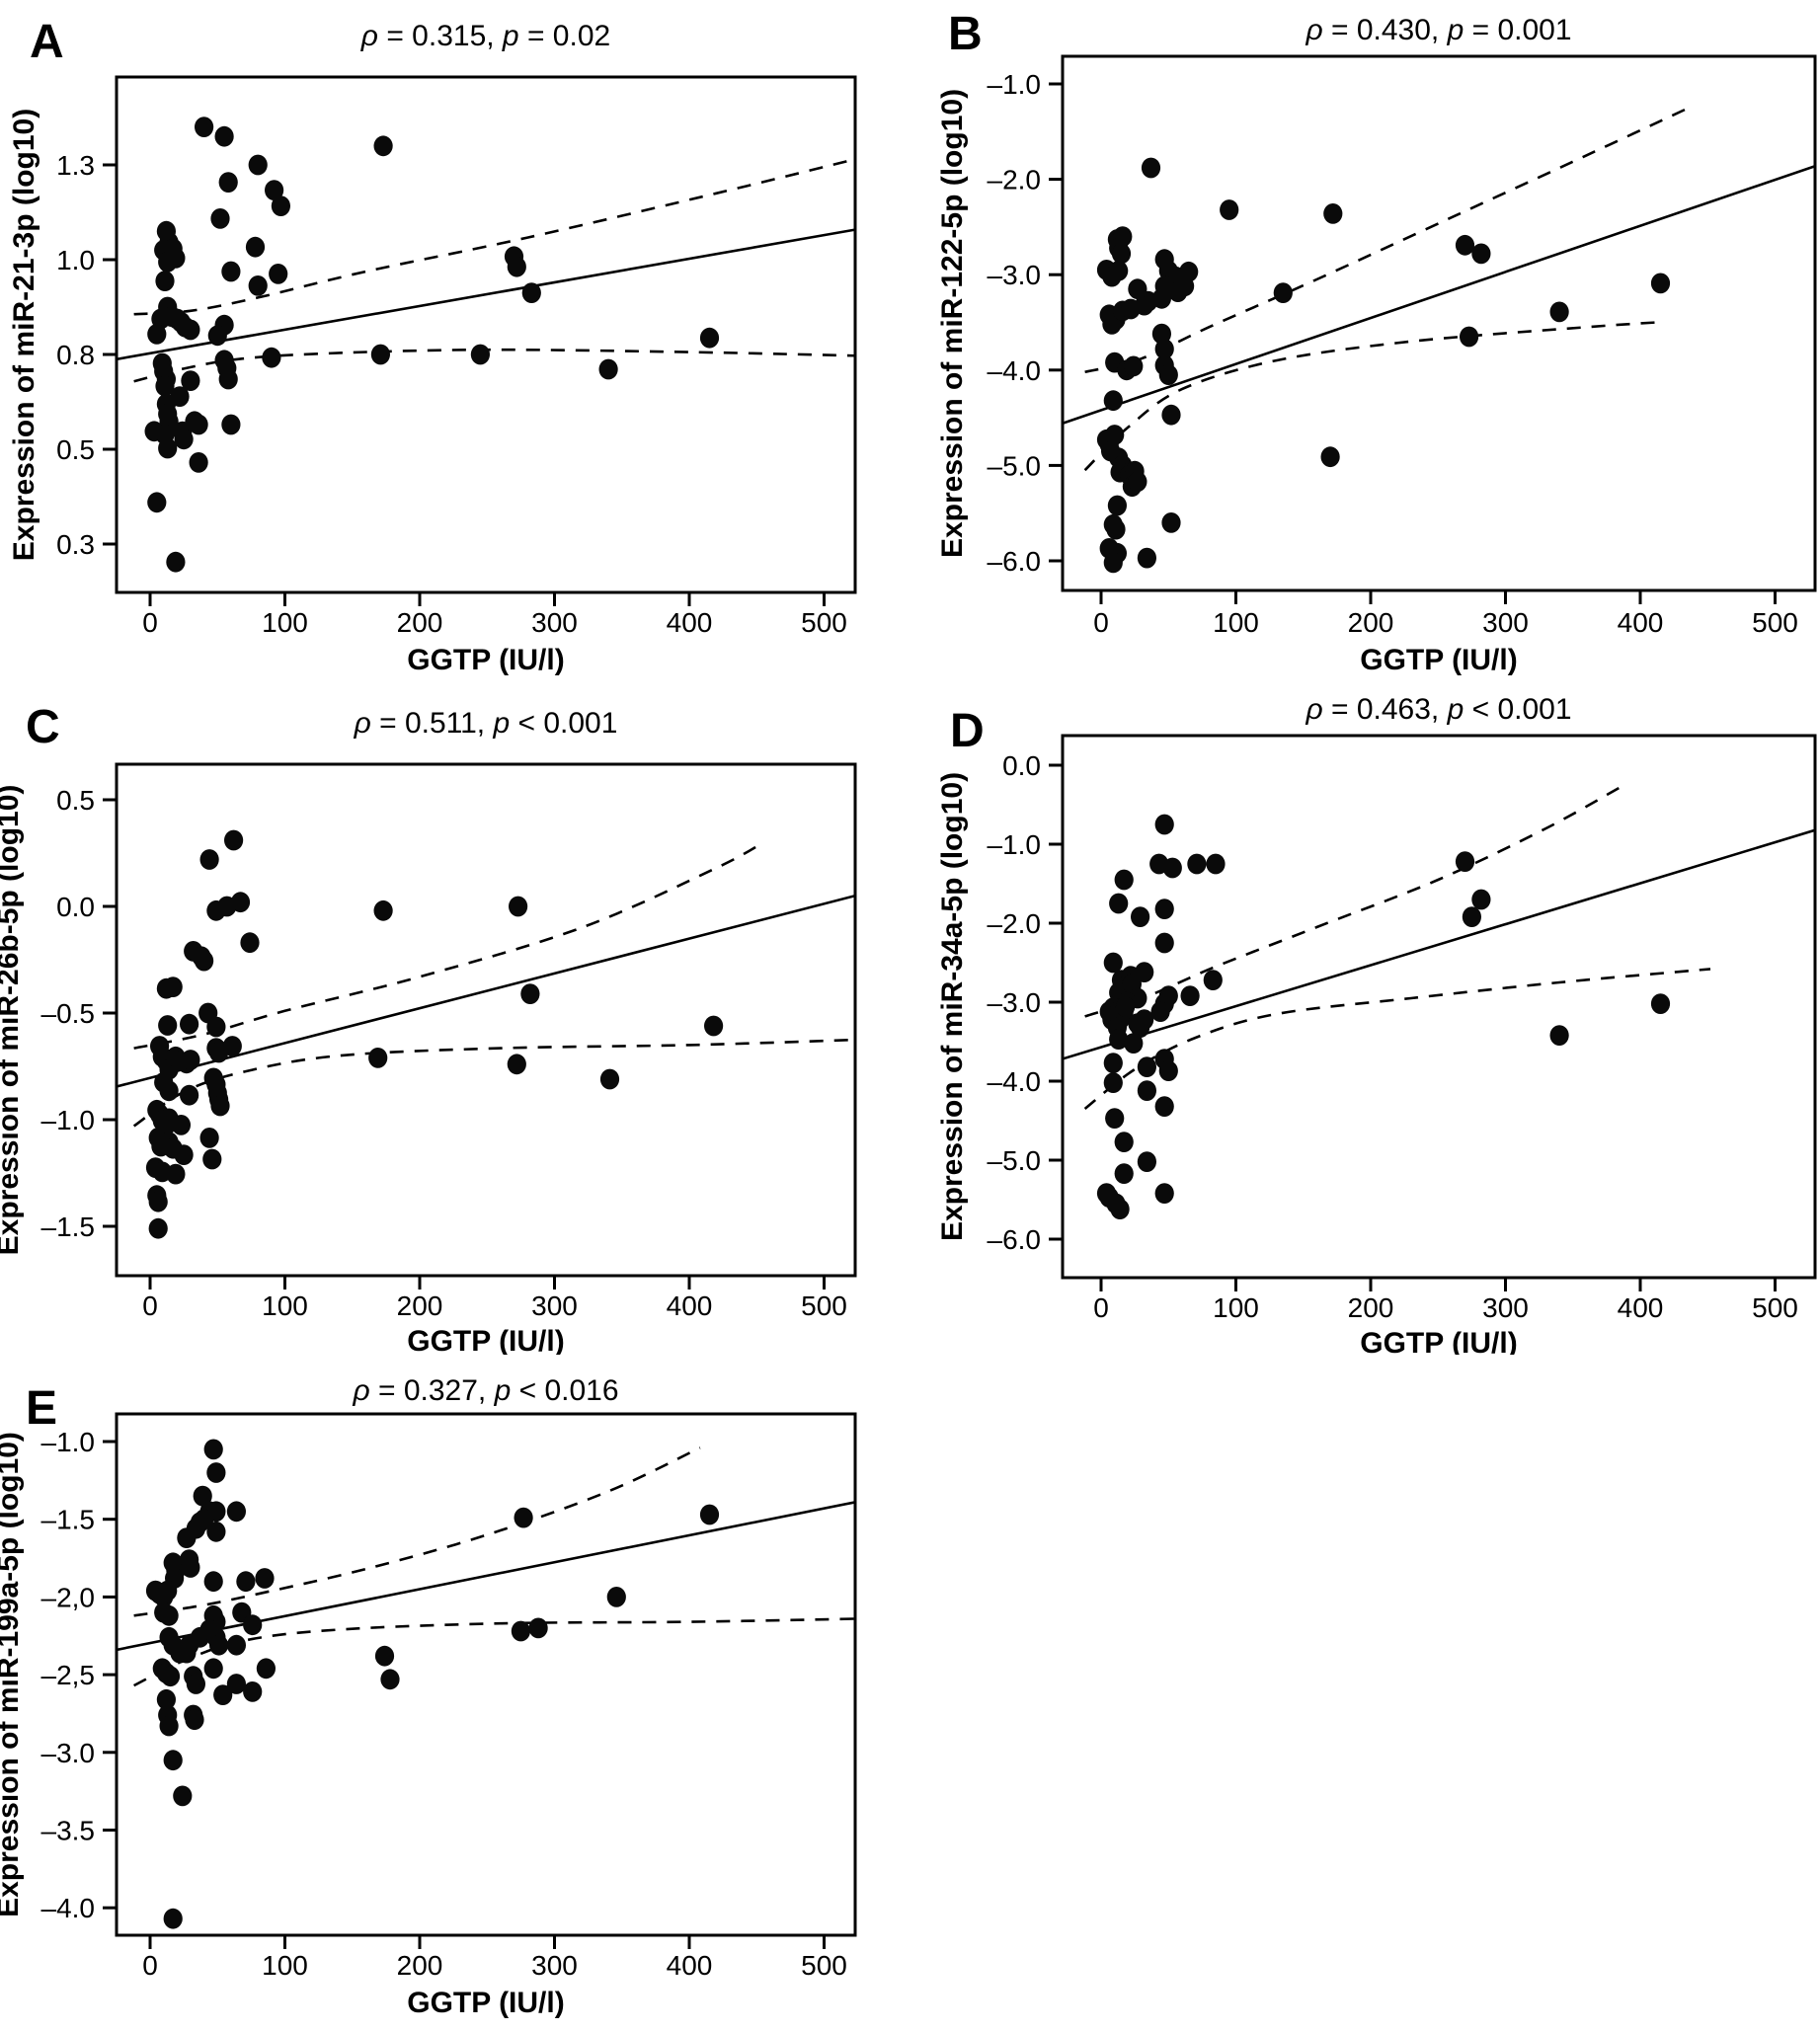  I want to click on y-tick-label: 0.5, so click(75, 449).